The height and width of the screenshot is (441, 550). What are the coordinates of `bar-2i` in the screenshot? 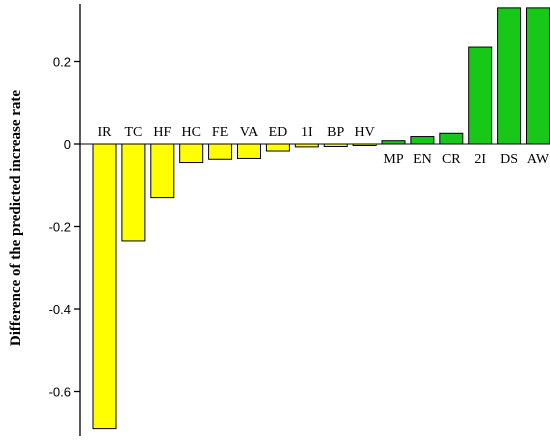 It's located at (480, 95).